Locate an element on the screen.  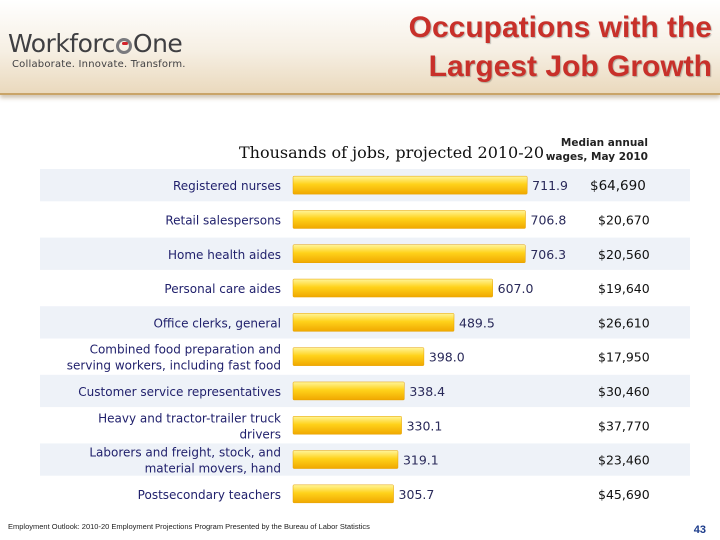
bar-value-label: 607.0 is located at coordinates (516, 288).